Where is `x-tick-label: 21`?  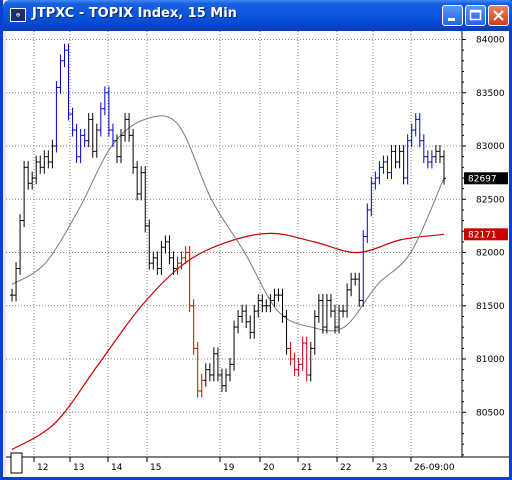 x-tick-label: 21 is located at coordinates (306, 468).